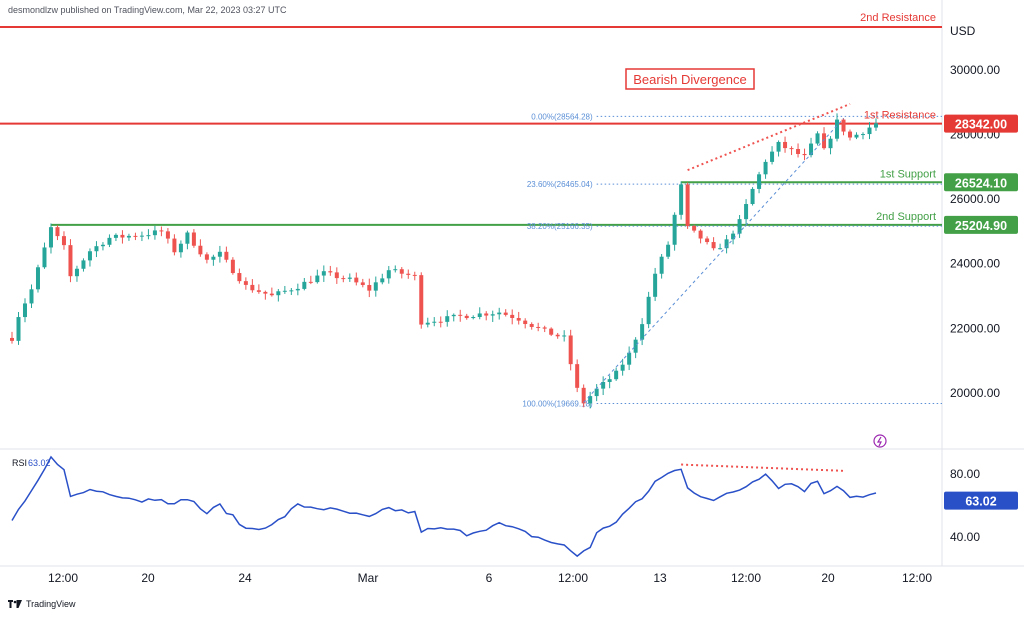  What do you see at coordinates (908, 174) in the screenshot?
I see `level-label: 1st Support` at bounding box center [908, 174].